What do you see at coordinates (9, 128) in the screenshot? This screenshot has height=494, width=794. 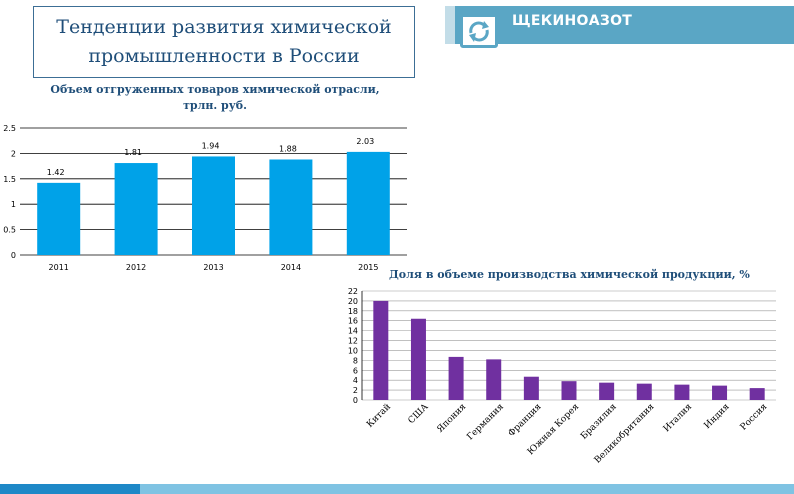 I see `chart1-y-tick-label: 2.5` at bounding box center [9, 128].